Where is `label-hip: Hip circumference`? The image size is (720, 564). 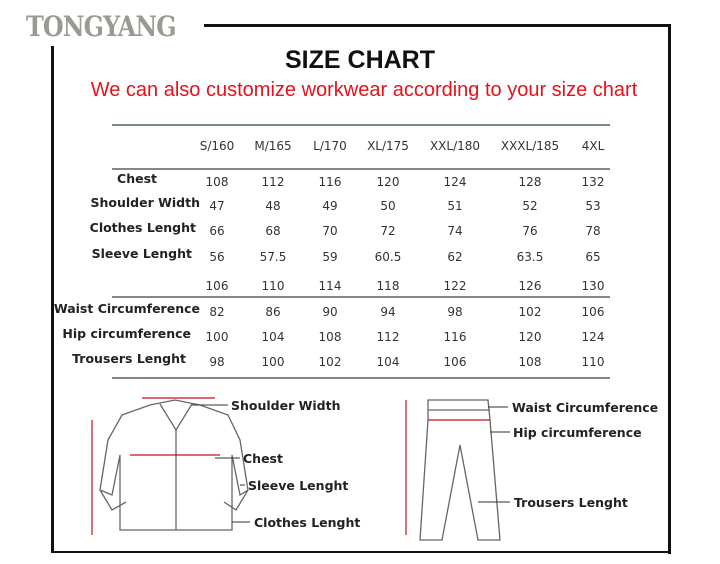 label-hip: Hip circumference is located at coordinates (577, 432).